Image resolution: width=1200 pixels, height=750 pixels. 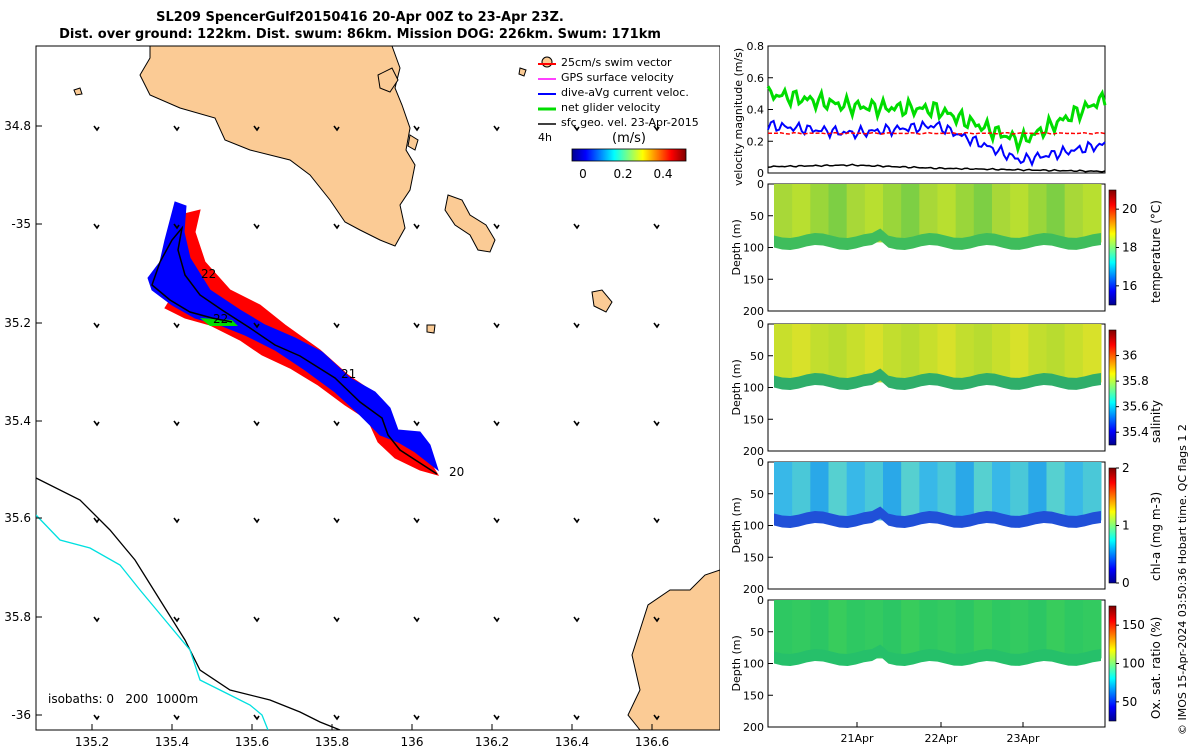 What do you see at coordinates (17, 518) in the screenshot?
I see `lat-tick-label: 35.6` at bounding box center [17, 518].